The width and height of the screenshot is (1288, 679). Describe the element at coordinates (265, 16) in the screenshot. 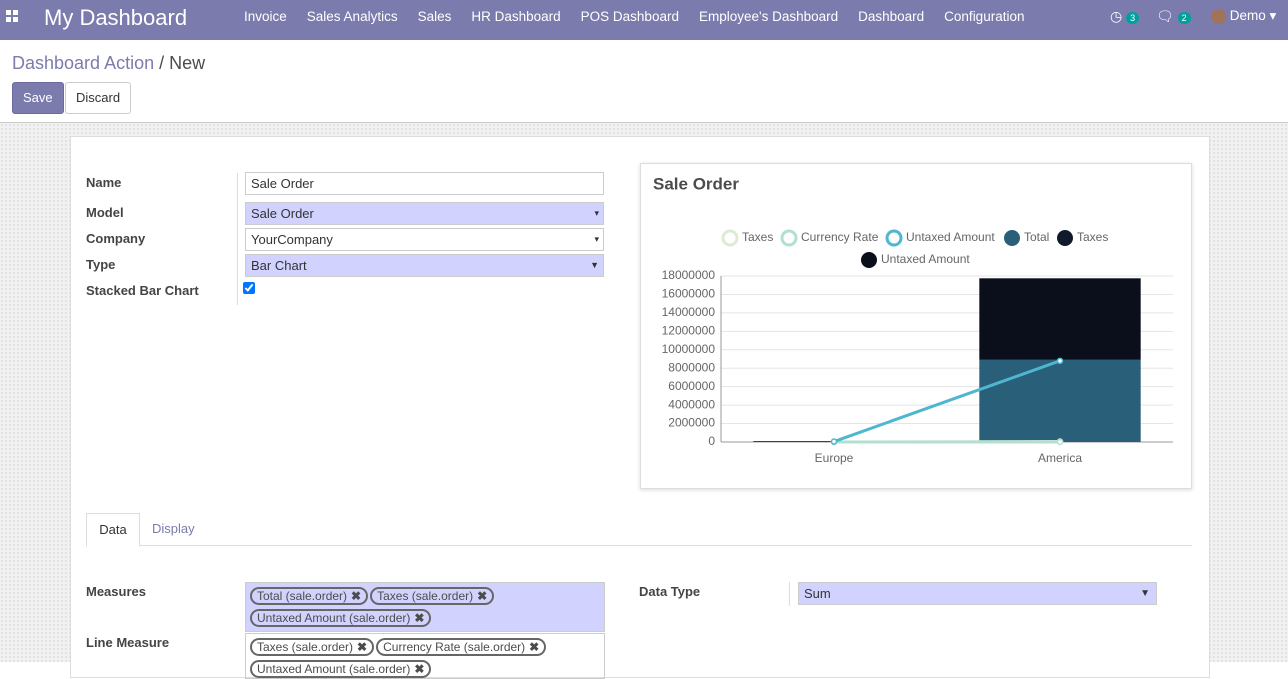

I see `menu-item: Invoice` at that location.